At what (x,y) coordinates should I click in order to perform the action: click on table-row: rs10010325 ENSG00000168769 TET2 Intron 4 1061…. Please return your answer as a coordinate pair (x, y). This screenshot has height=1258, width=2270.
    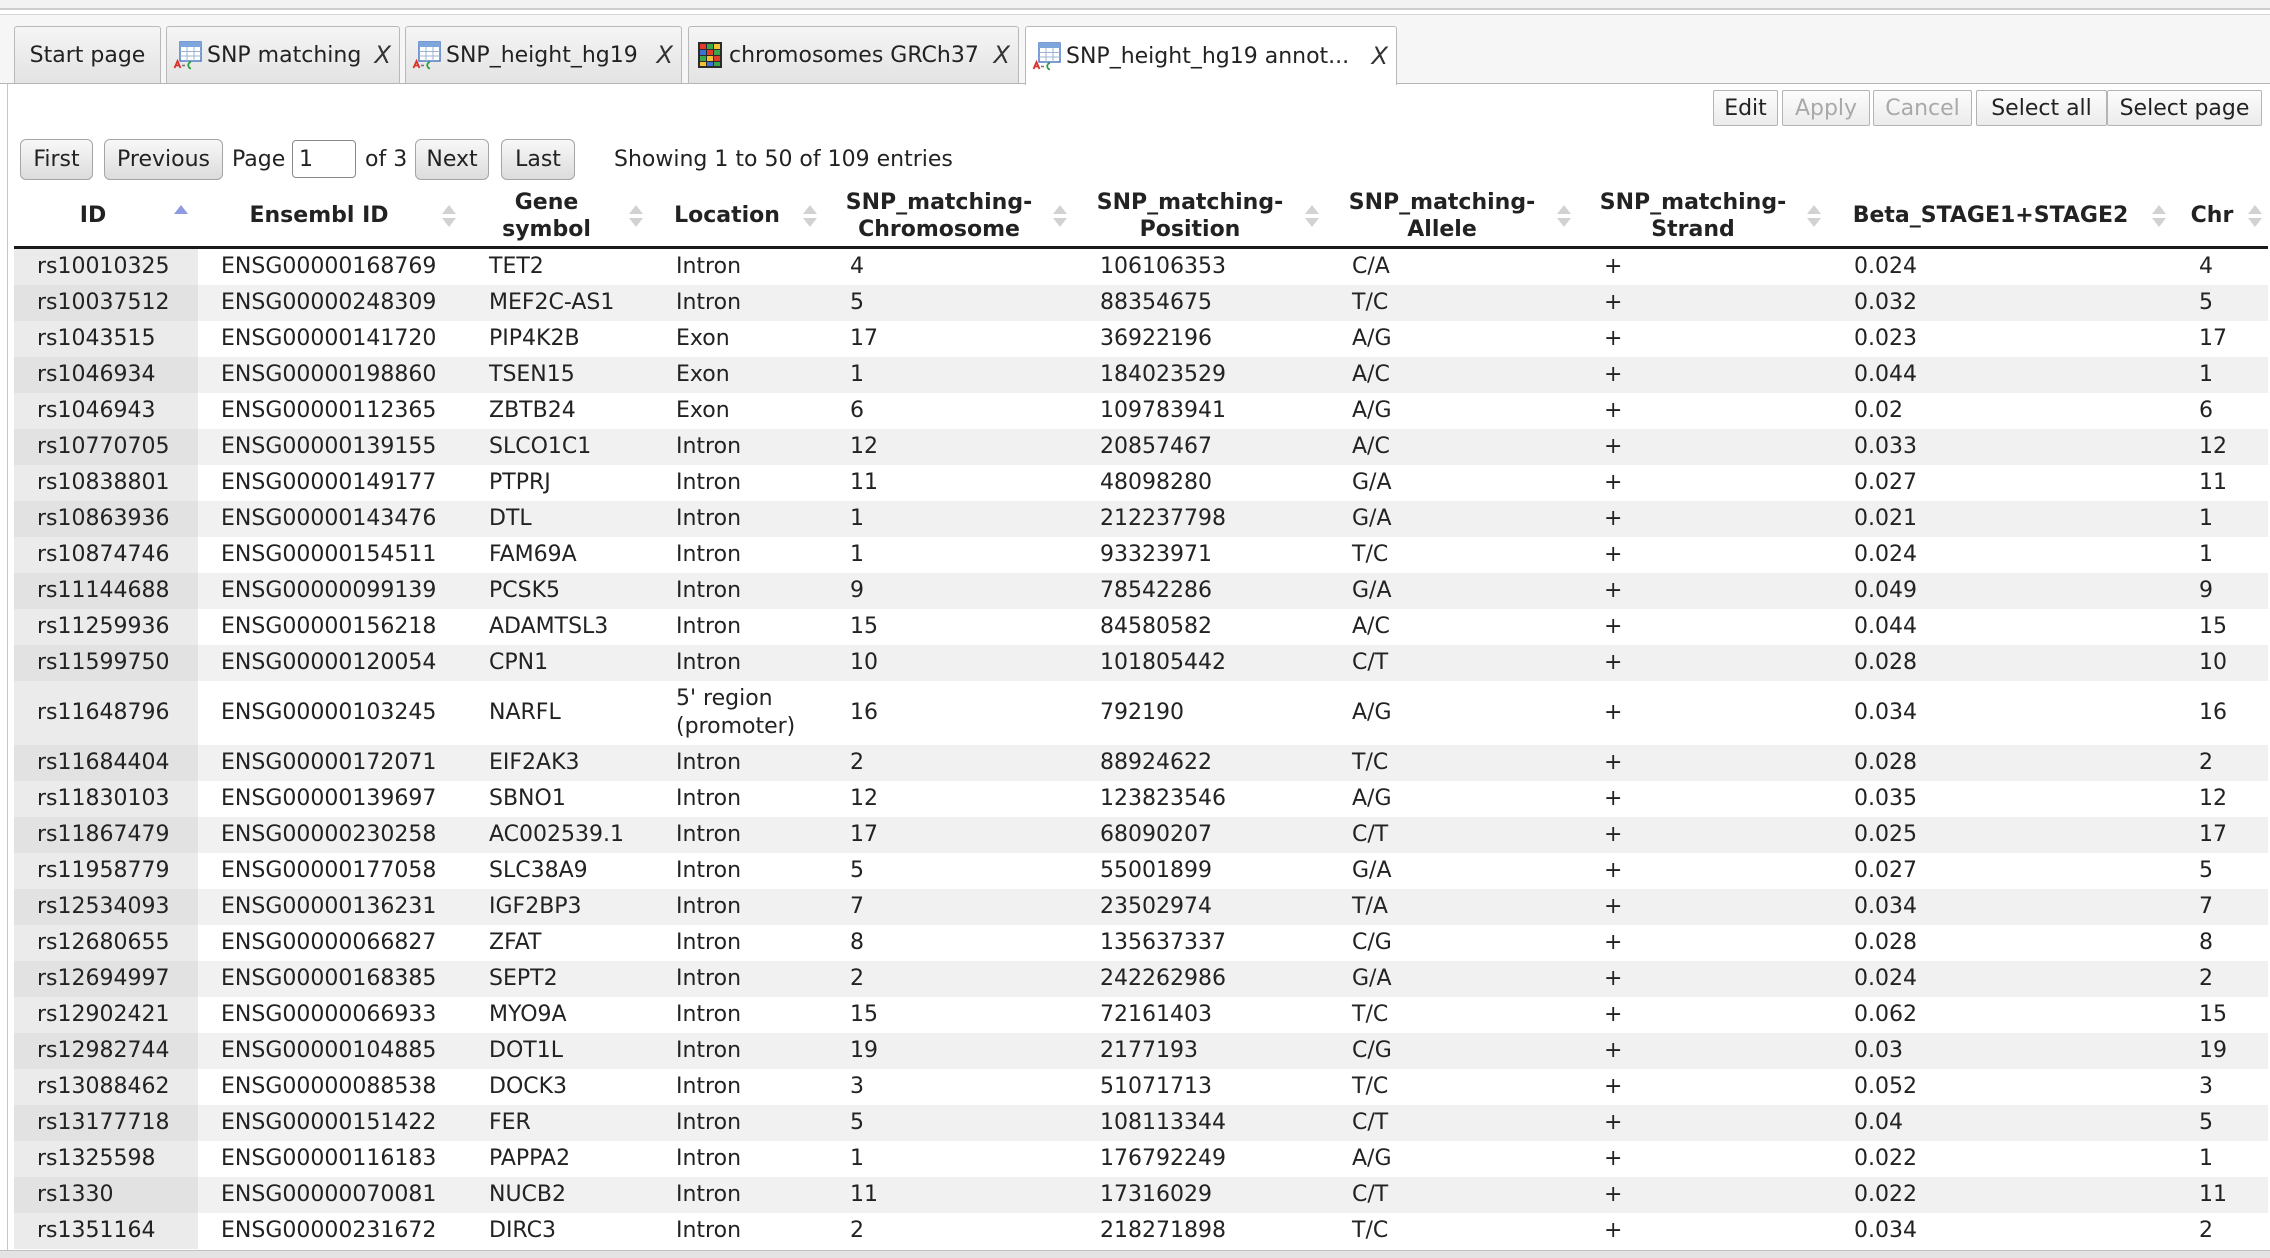
    Looking at the image, I should click on (1141, 267).